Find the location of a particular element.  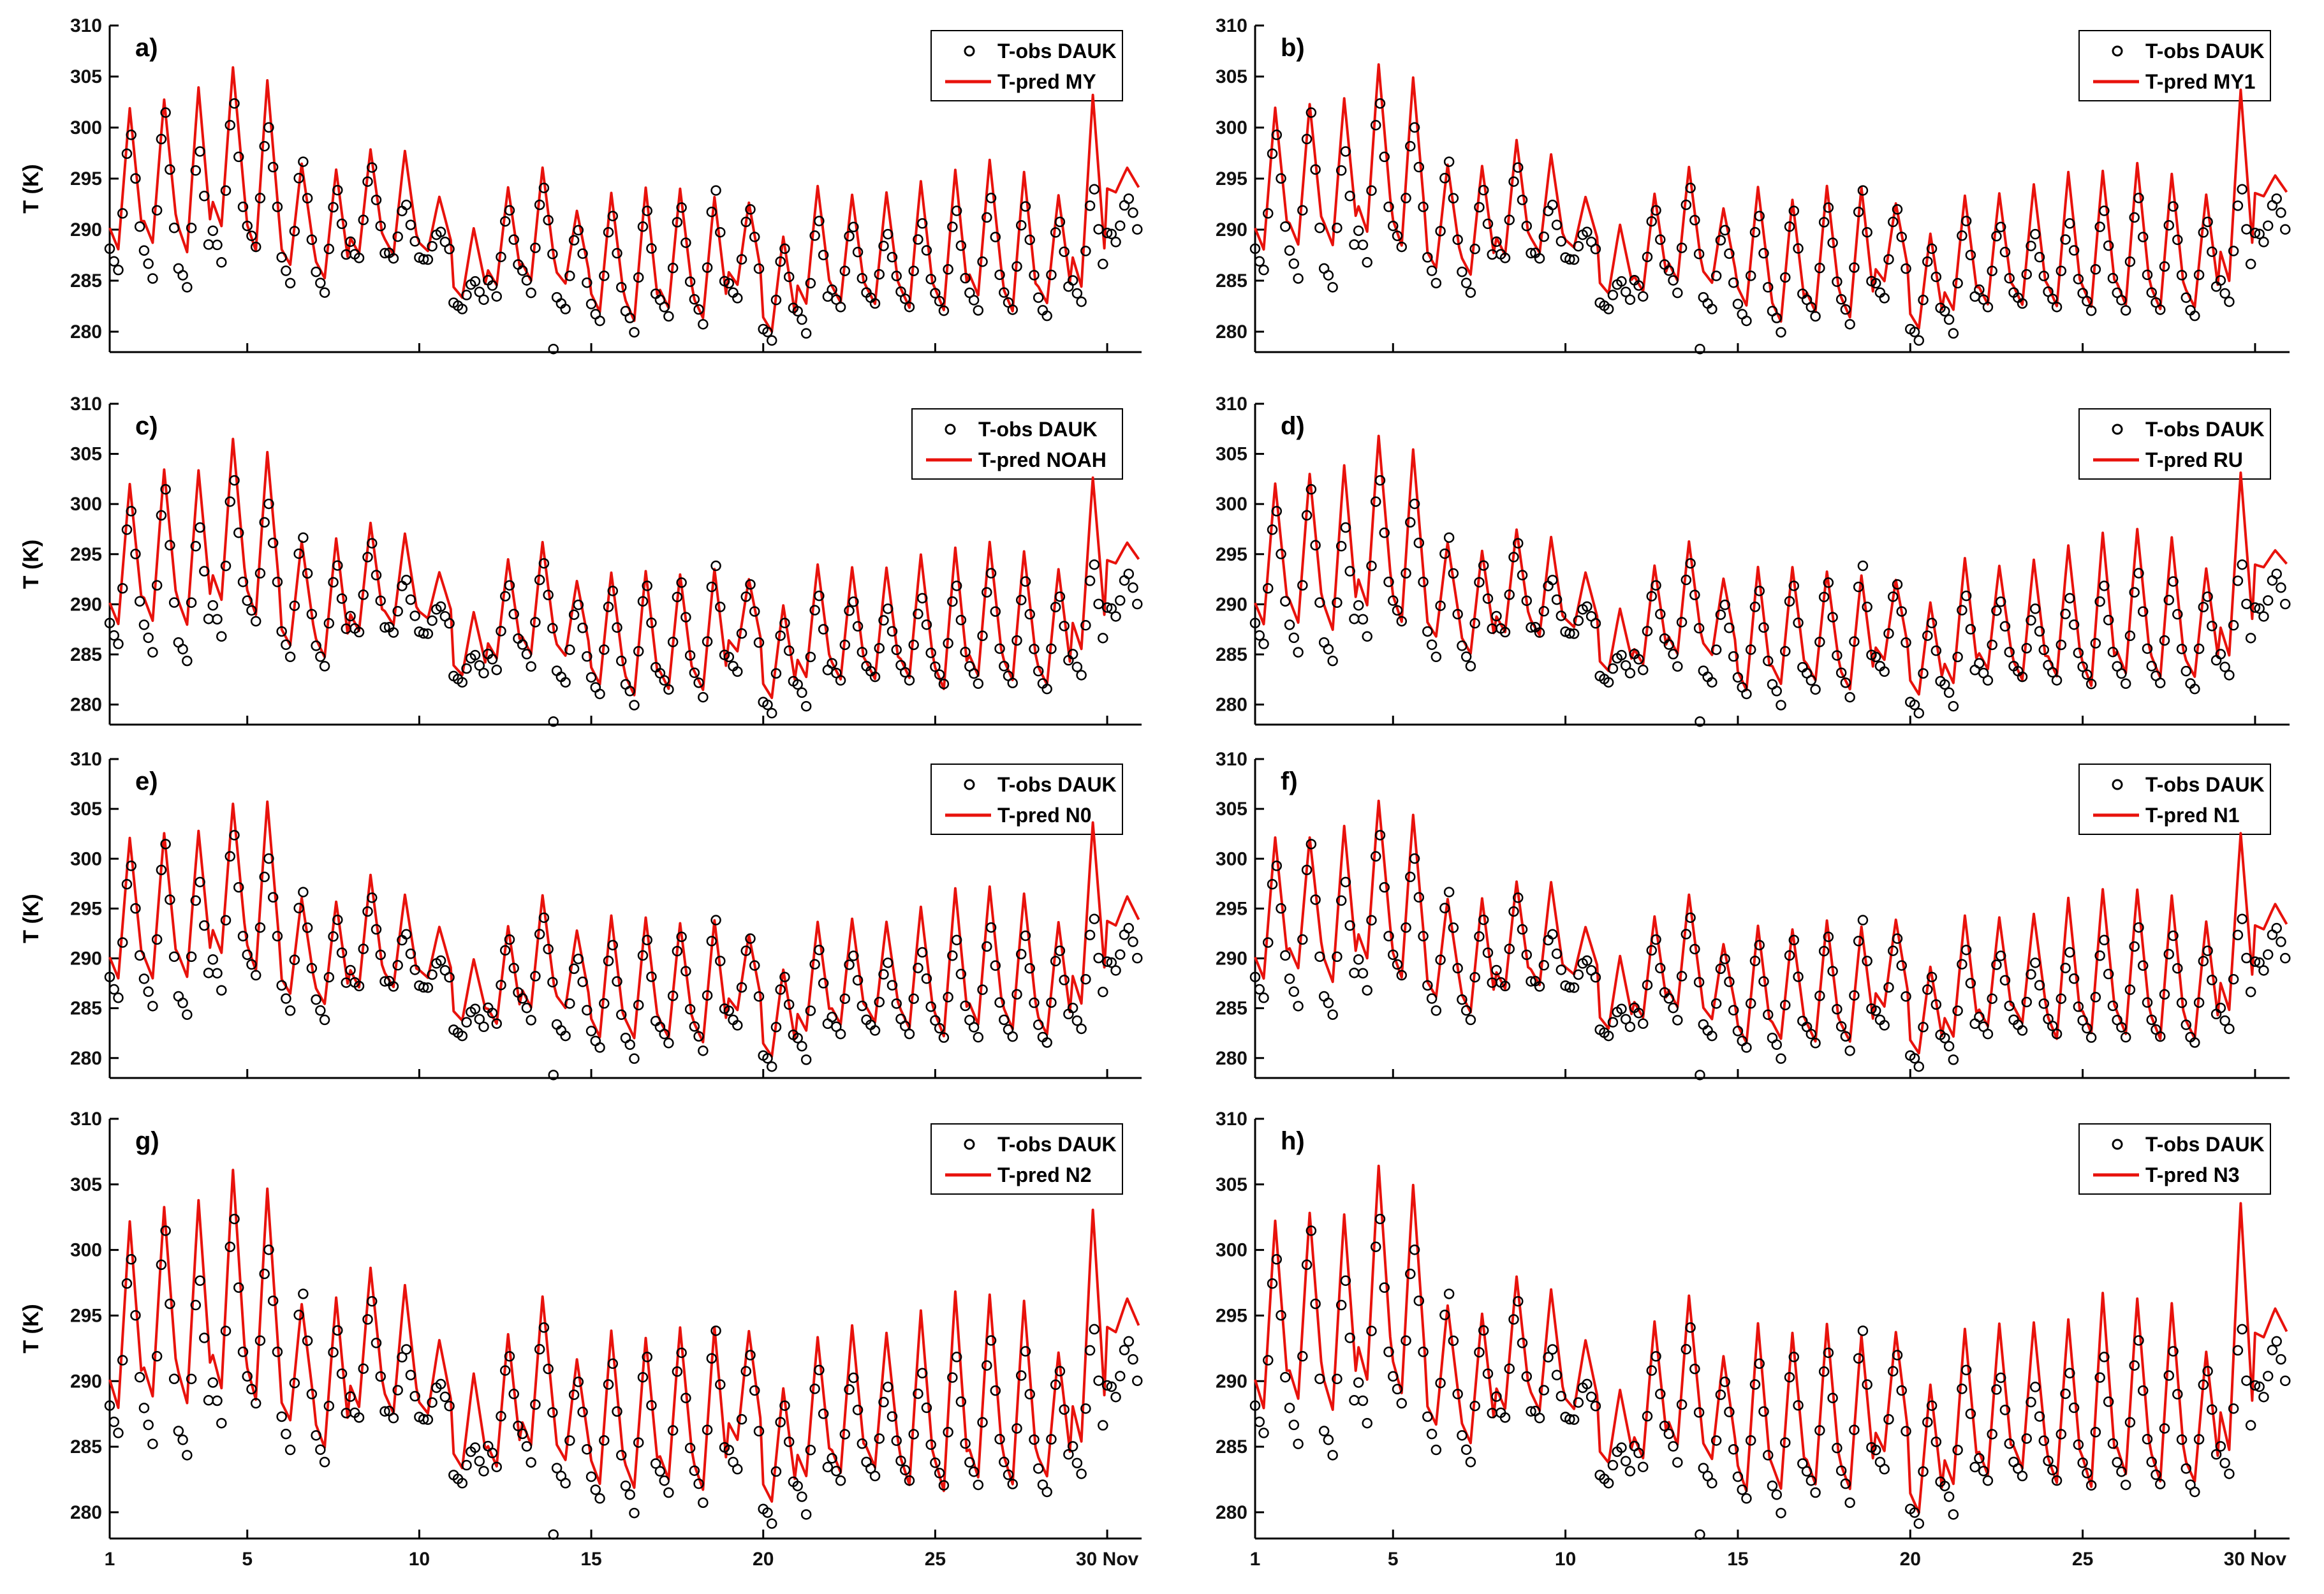

y-tick-label: 285 is located at coordinates (1232, 1008).